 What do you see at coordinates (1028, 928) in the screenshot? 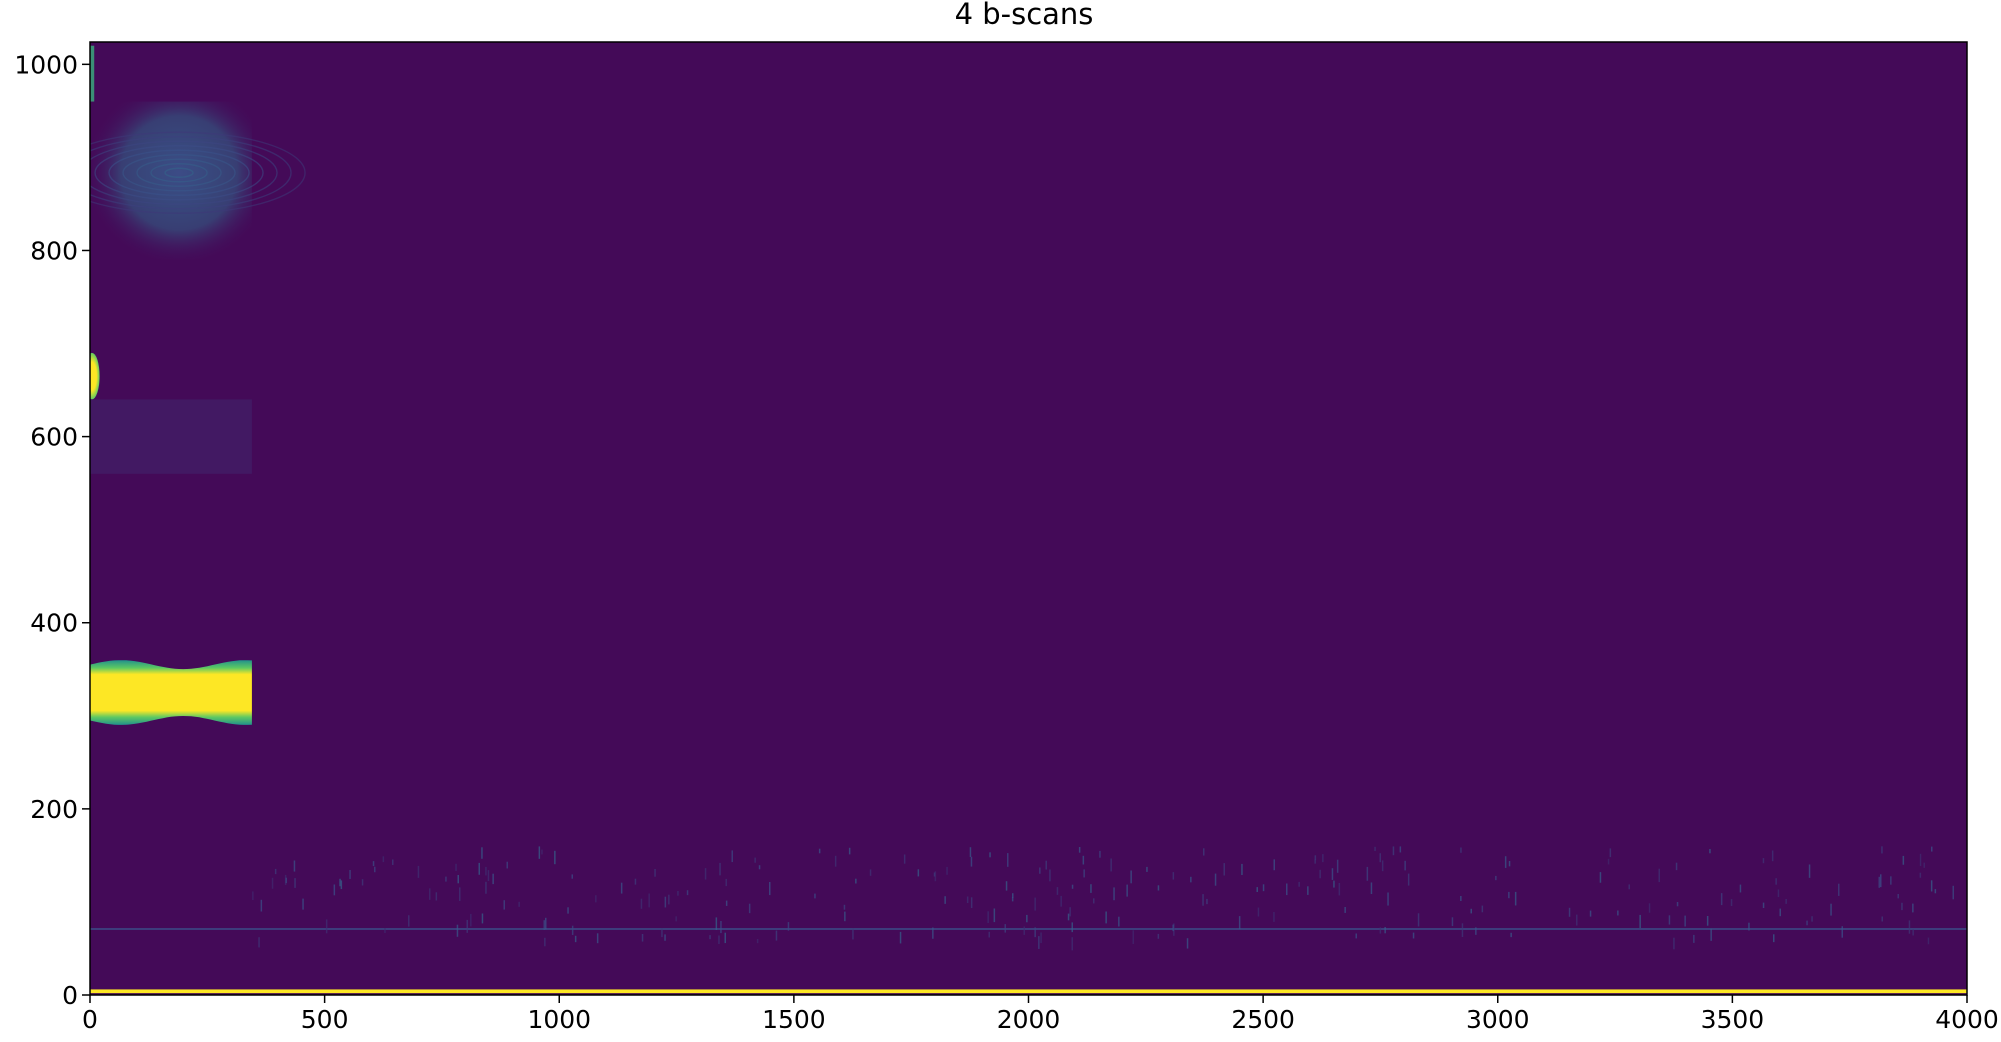
I see `horizontal-line-shape` at bounding box center [1028, 928].